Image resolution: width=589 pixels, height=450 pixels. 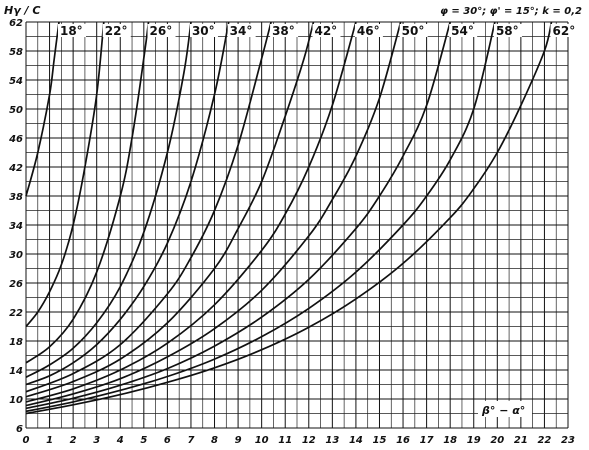 What do you see at coordinates (42, 109) in the screenshot?
I see `series-line-18deg` at bounding box center [42, 109].